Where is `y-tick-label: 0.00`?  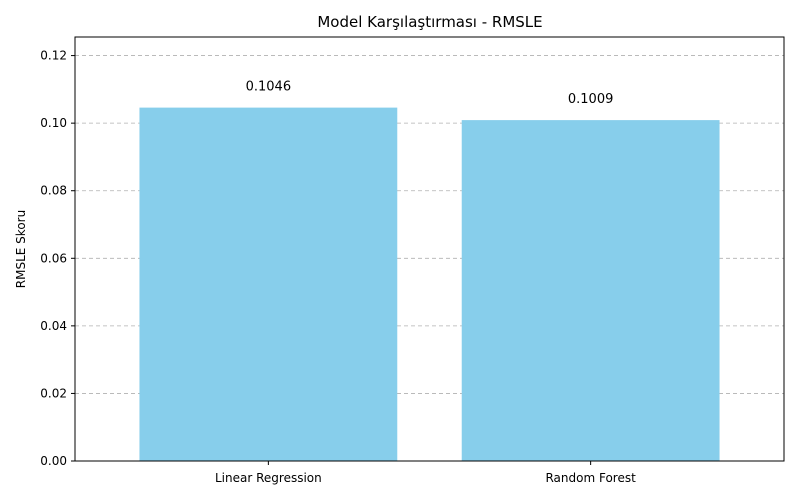 y-tick-label: 0.00 is located at coordinates (53, 461).